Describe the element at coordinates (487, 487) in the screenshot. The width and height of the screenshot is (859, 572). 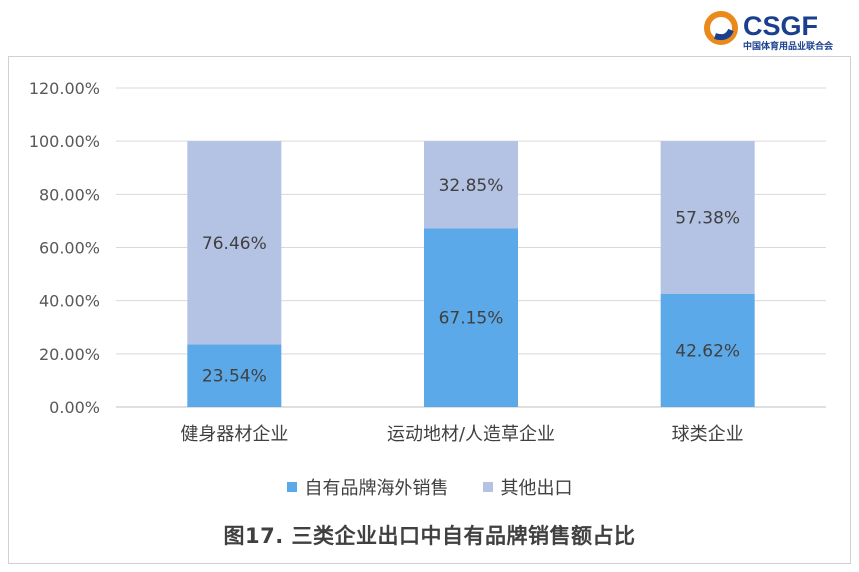
I see `legend-swatch-other-export` at that location.